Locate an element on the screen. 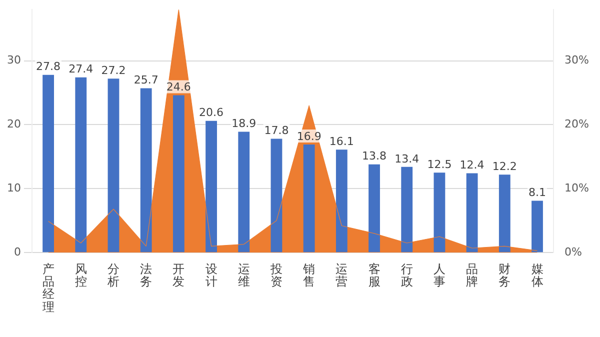  x-tick-label: 人事 is located at coordinates (439, 275).